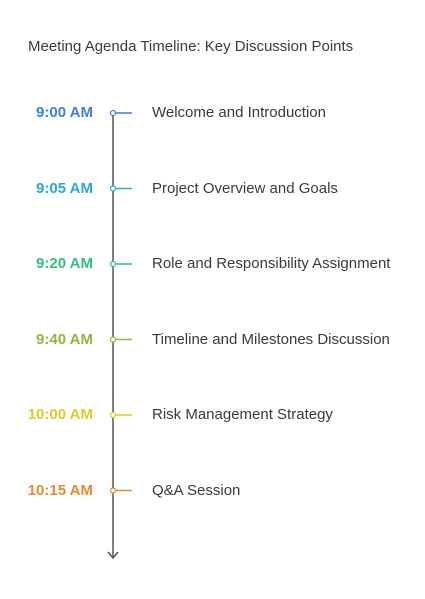 The image size is (425, 599). I want to click on timeline-time: 9:00 AM, so click(64, 112).